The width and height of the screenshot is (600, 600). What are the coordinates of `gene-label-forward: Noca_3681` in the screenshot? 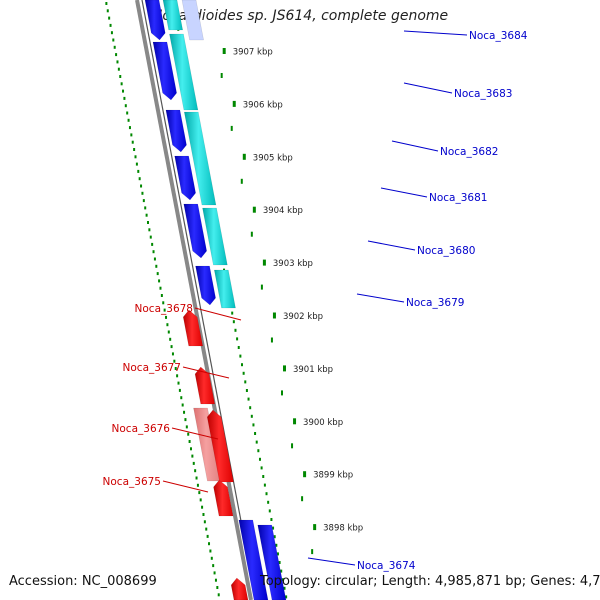 It's located at (458, 198).